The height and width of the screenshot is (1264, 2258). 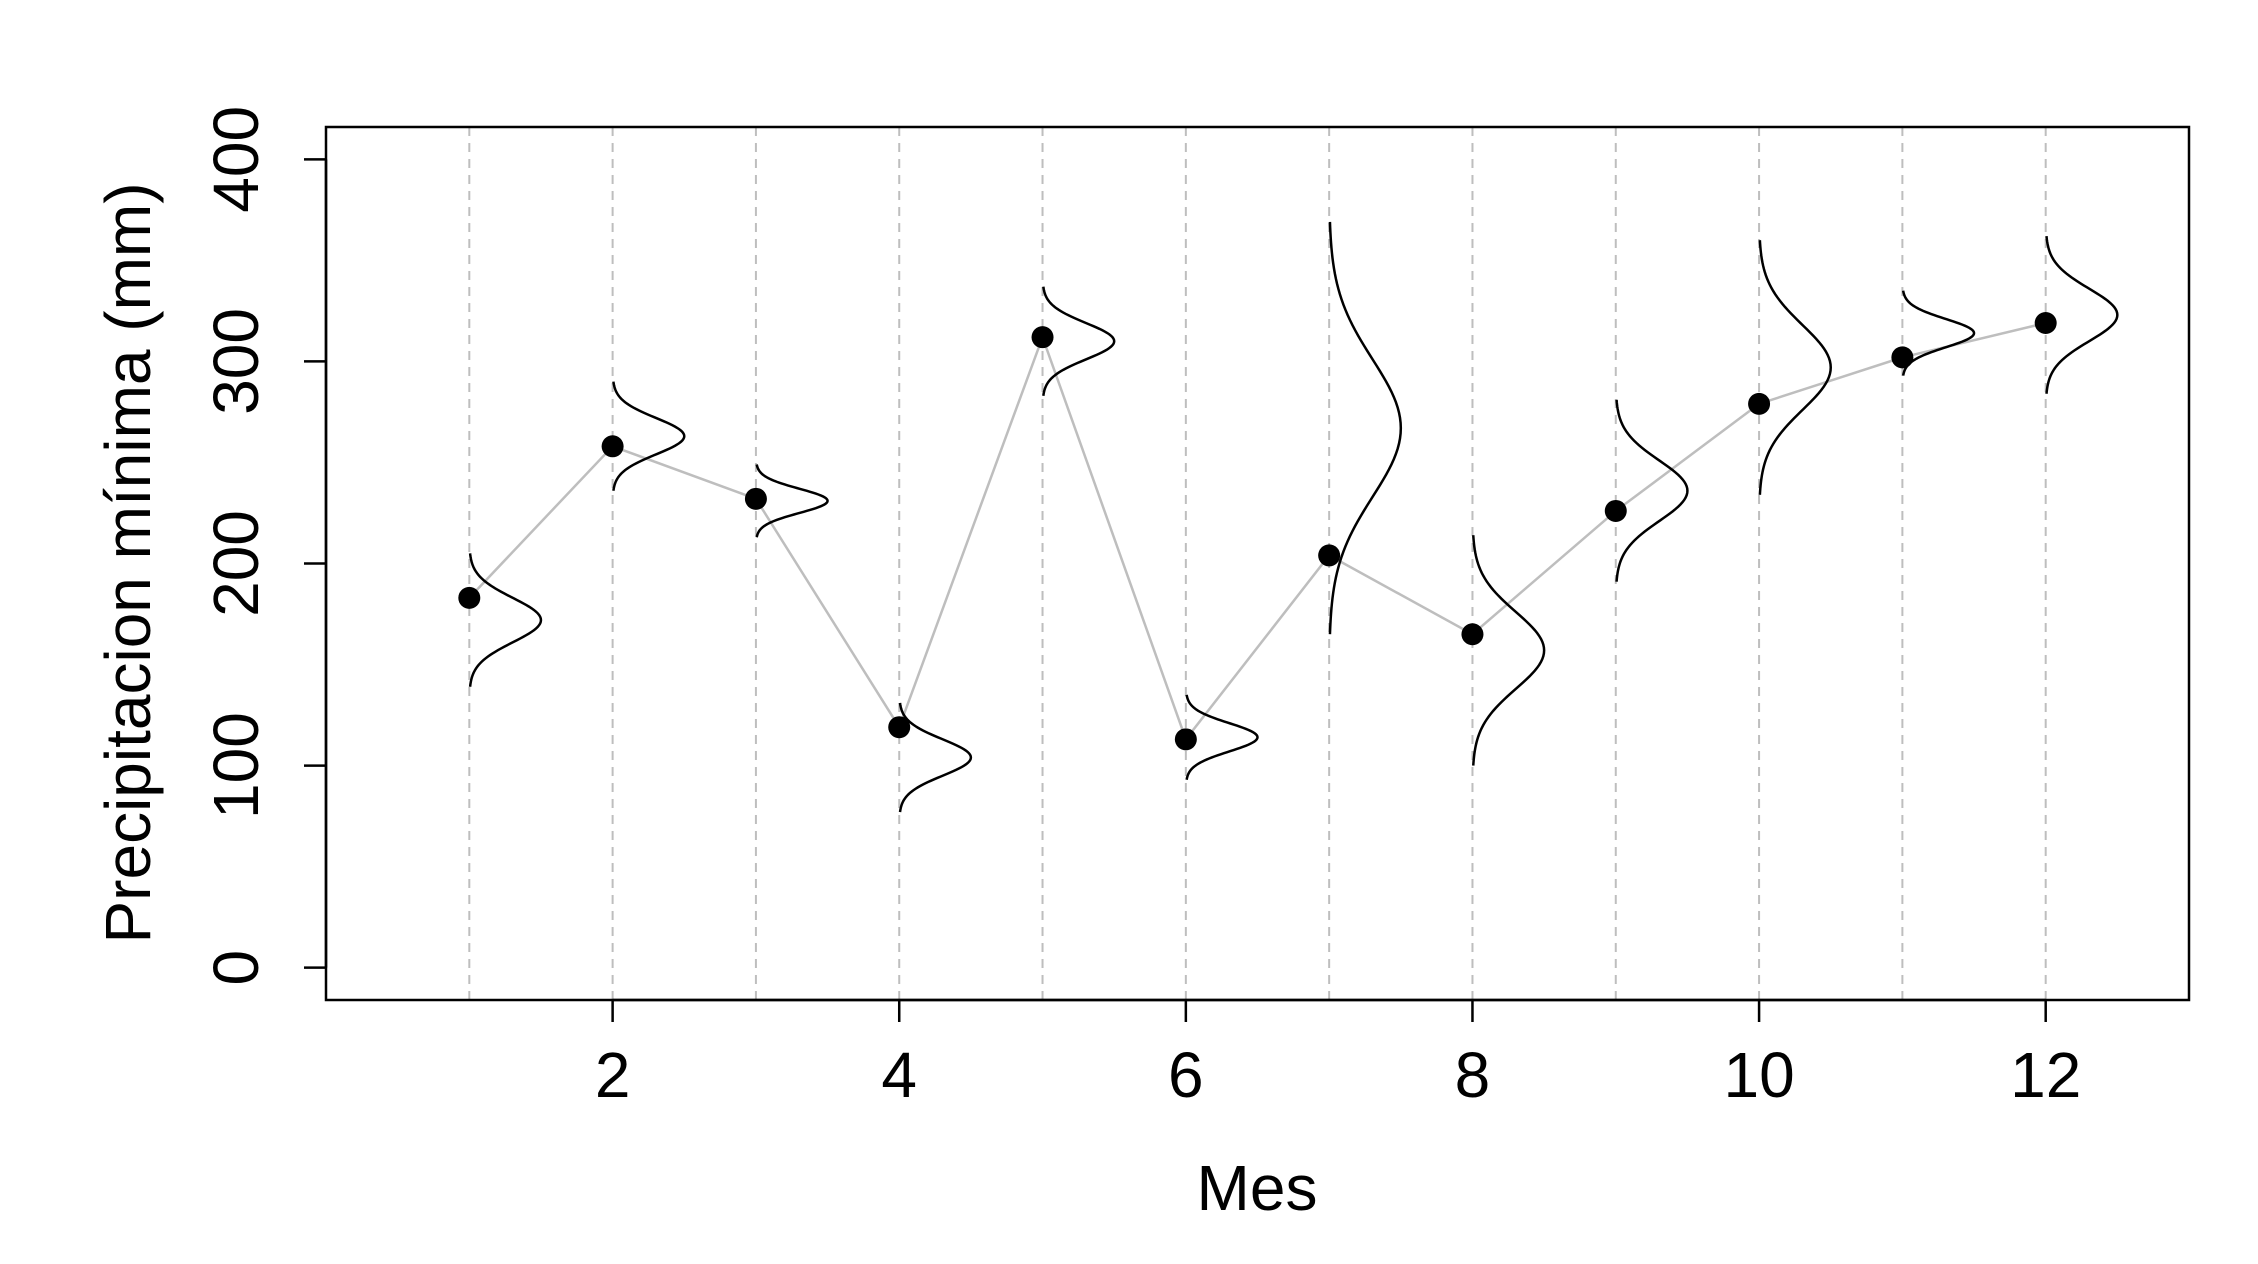 I want to click on y-tick-label: 400, so click(x=236, y=159).